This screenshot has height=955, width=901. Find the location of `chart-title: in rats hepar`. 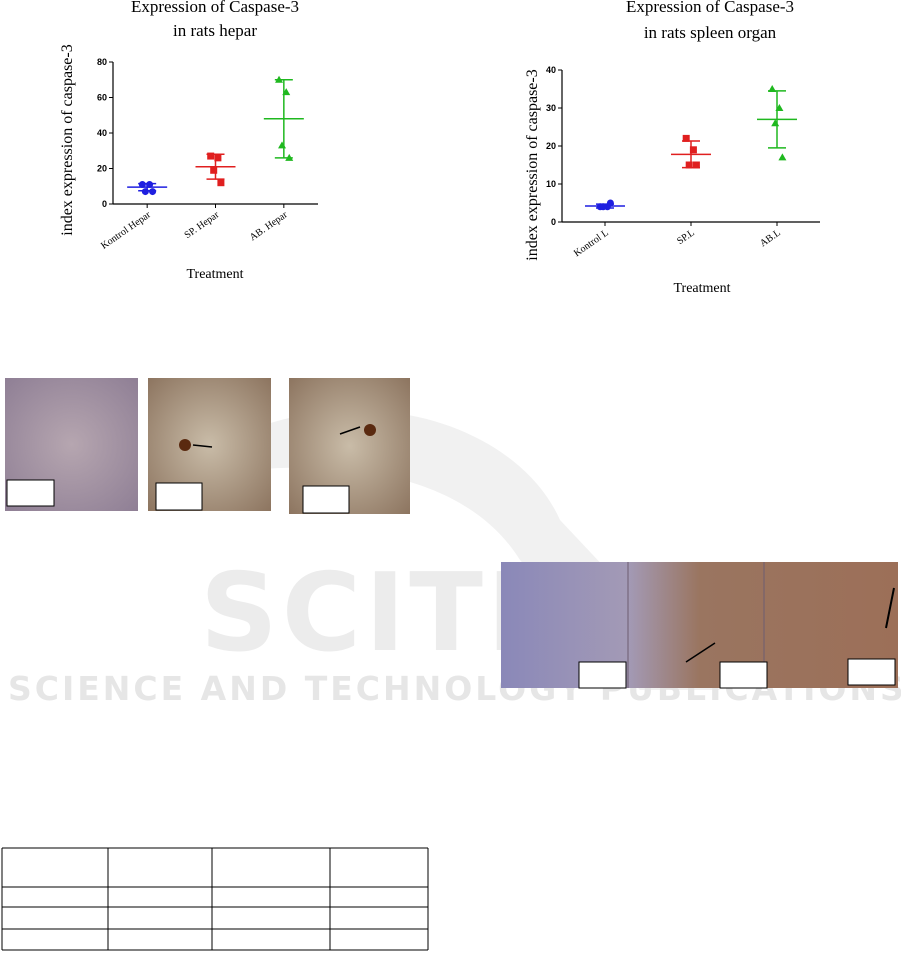

chart-title: in rats hepar is located at coordinates (215, 30).